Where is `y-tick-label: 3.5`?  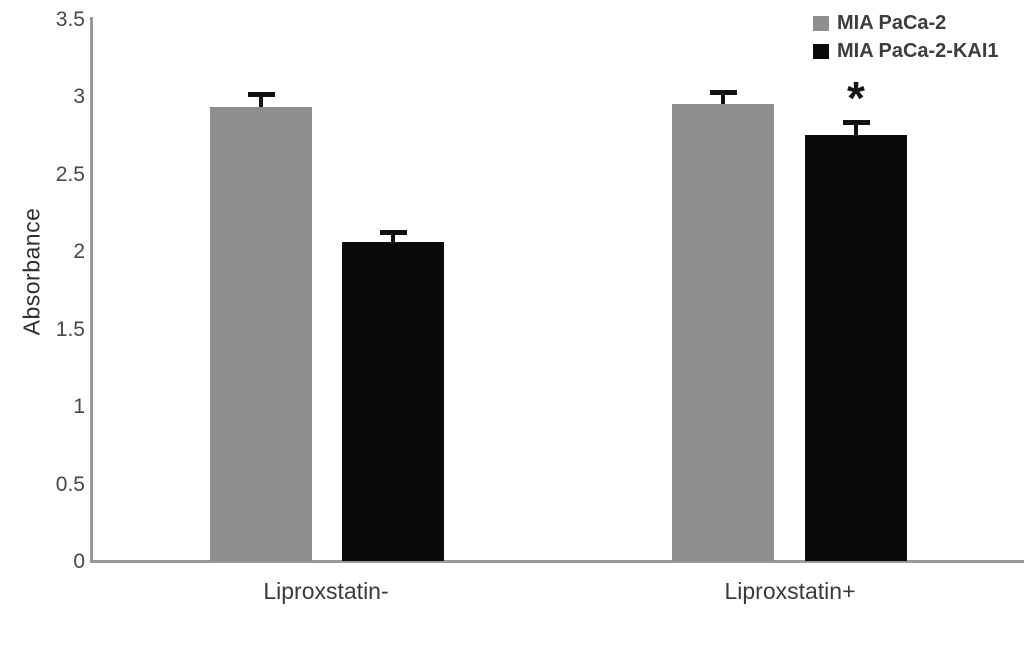
y-tick-label: 3.5 is located at coordinates (70, 19).